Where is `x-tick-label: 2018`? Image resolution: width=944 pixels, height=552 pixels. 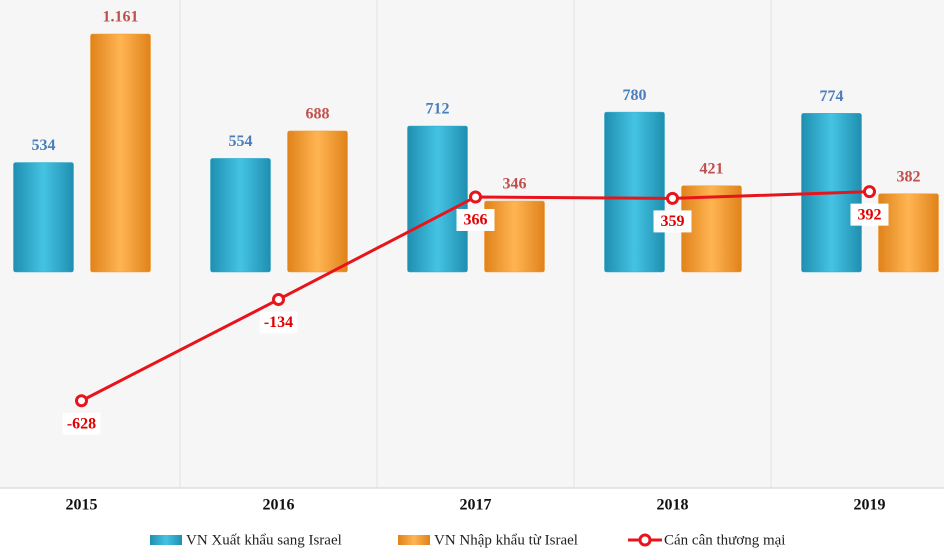
x-tick-label: 2018 is located at coordinates (673, 505).